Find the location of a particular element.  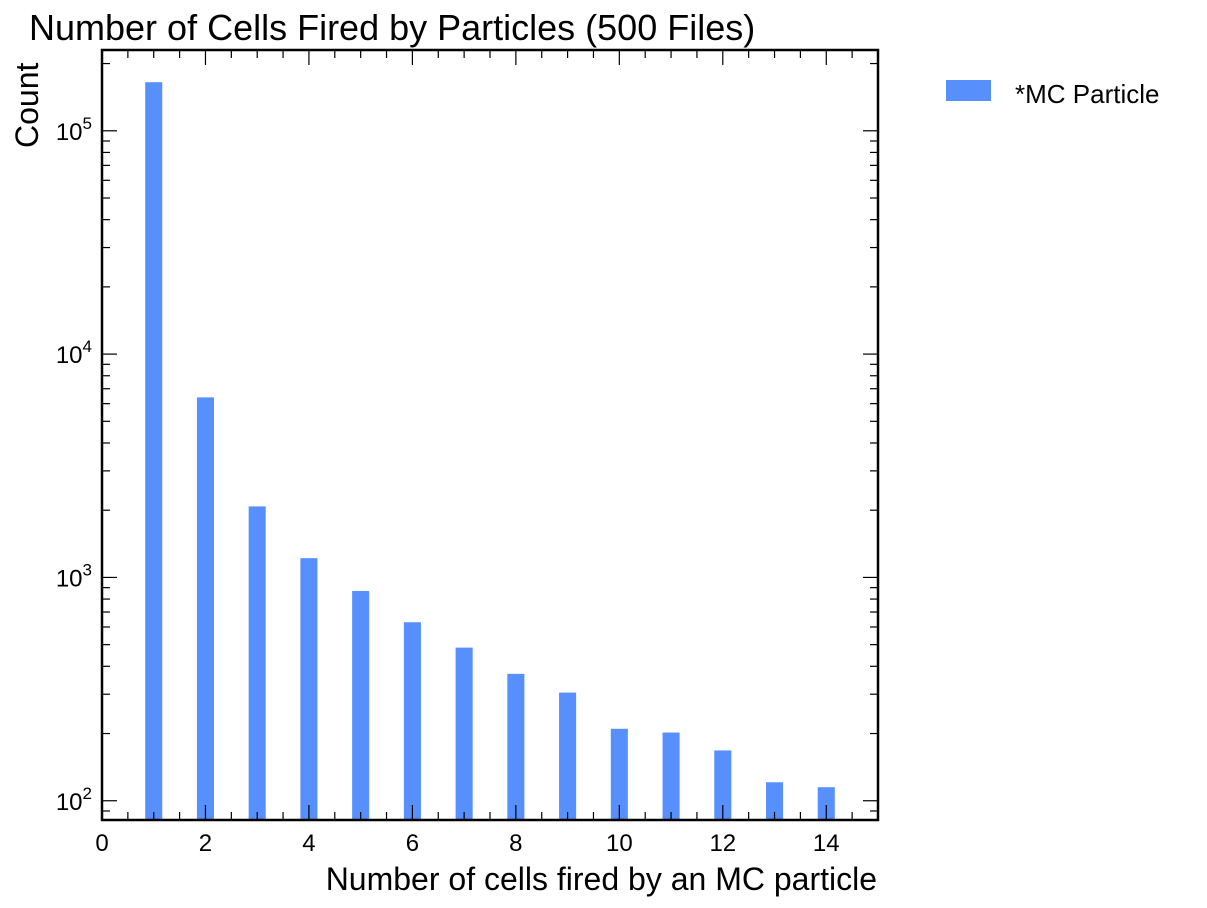

x-tick-label: 8 is located at coordinates (515, 843).